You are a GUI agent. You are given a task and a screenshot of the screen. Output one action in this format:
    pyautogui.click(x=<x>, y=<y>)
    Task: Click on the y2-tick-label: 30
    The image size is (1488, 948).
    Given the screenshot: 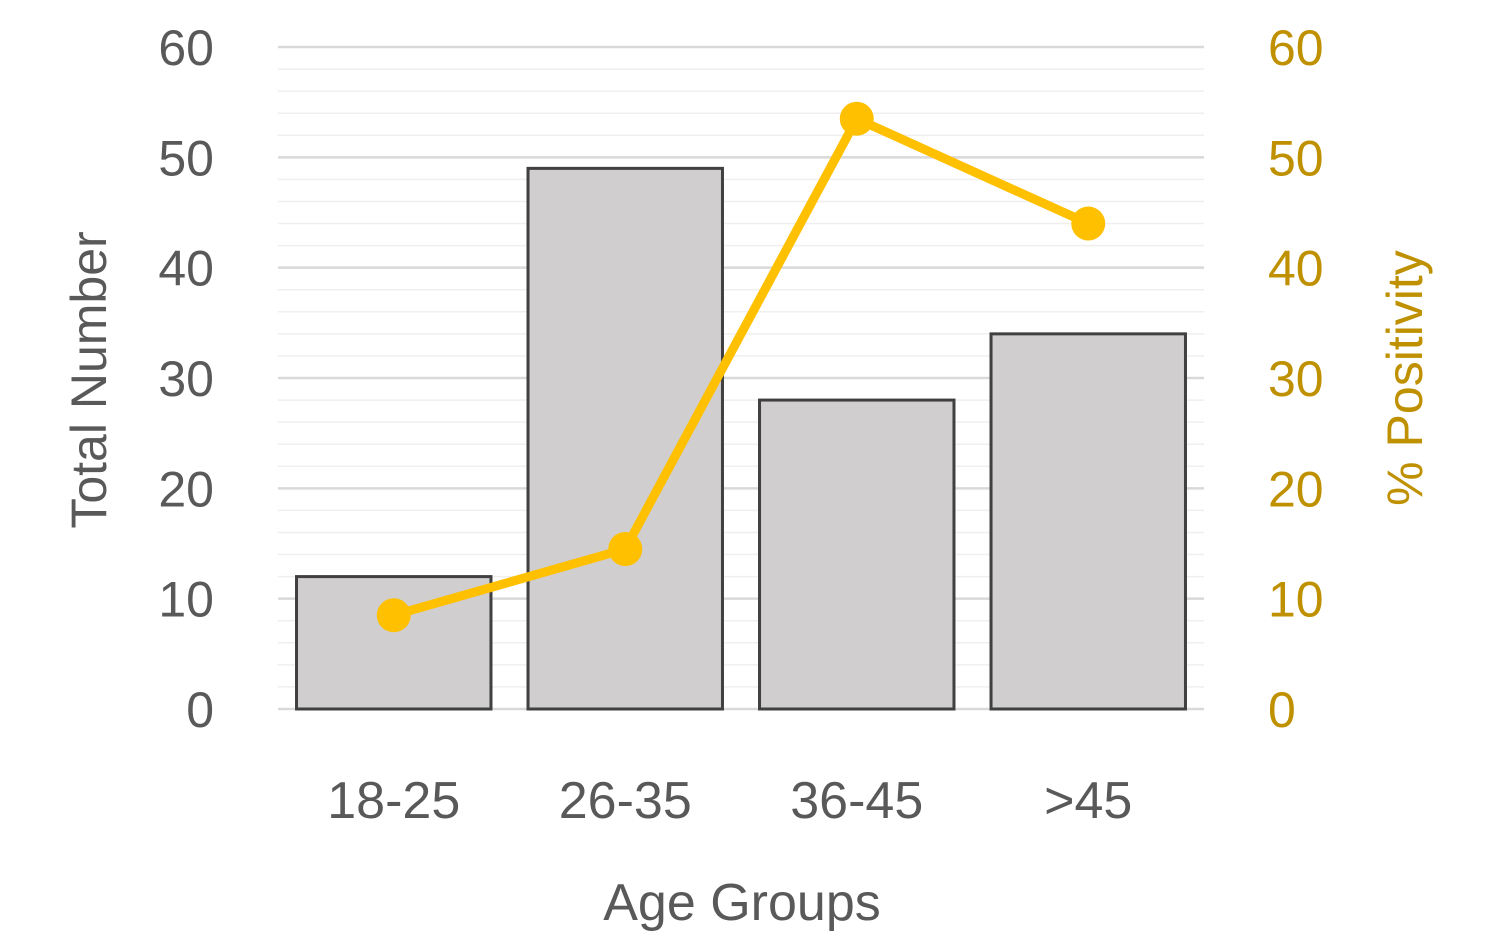 What is the action you would take?
    pyautogui.click(x=1296, y=379)
    